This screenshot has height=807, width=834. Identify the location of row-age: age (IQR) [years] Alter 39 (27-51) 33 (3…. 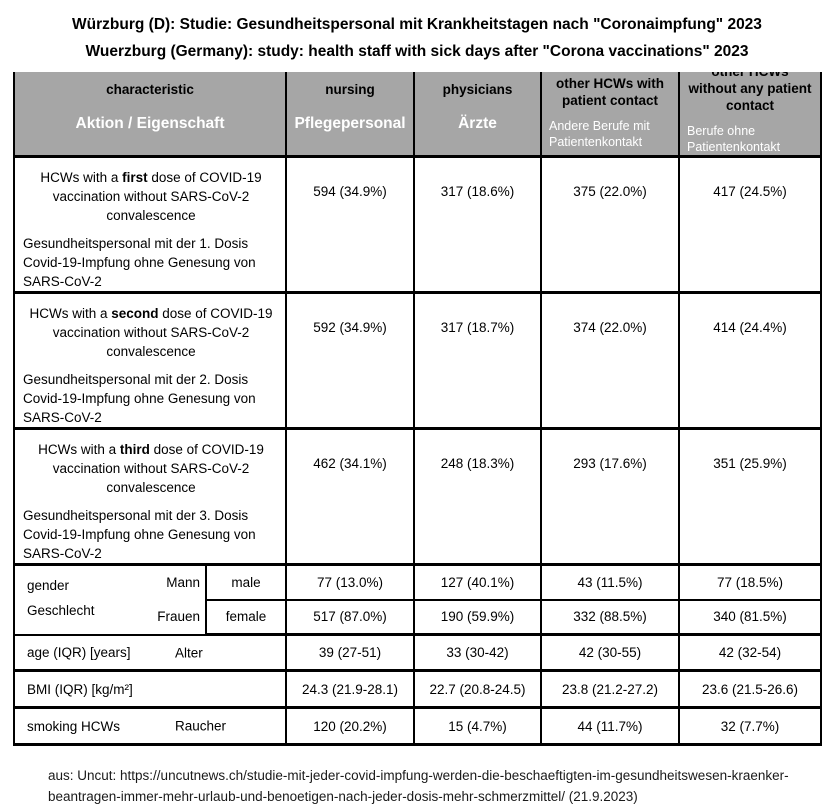
(417, 652).